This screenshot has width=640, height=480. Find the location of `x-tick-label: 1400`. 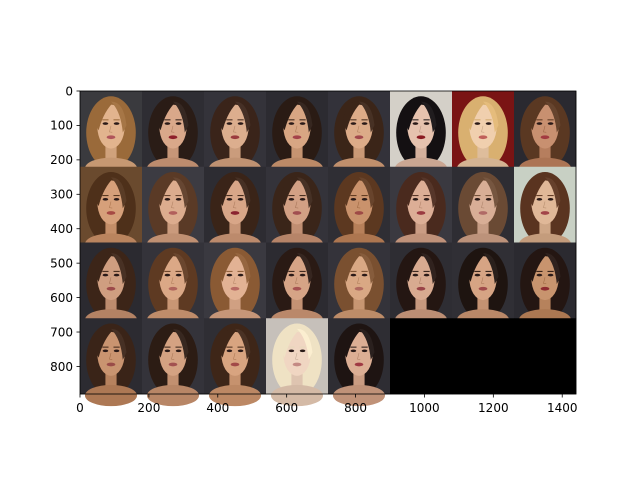

x-tick-label: 1400 is located at coordinates (562, 408).